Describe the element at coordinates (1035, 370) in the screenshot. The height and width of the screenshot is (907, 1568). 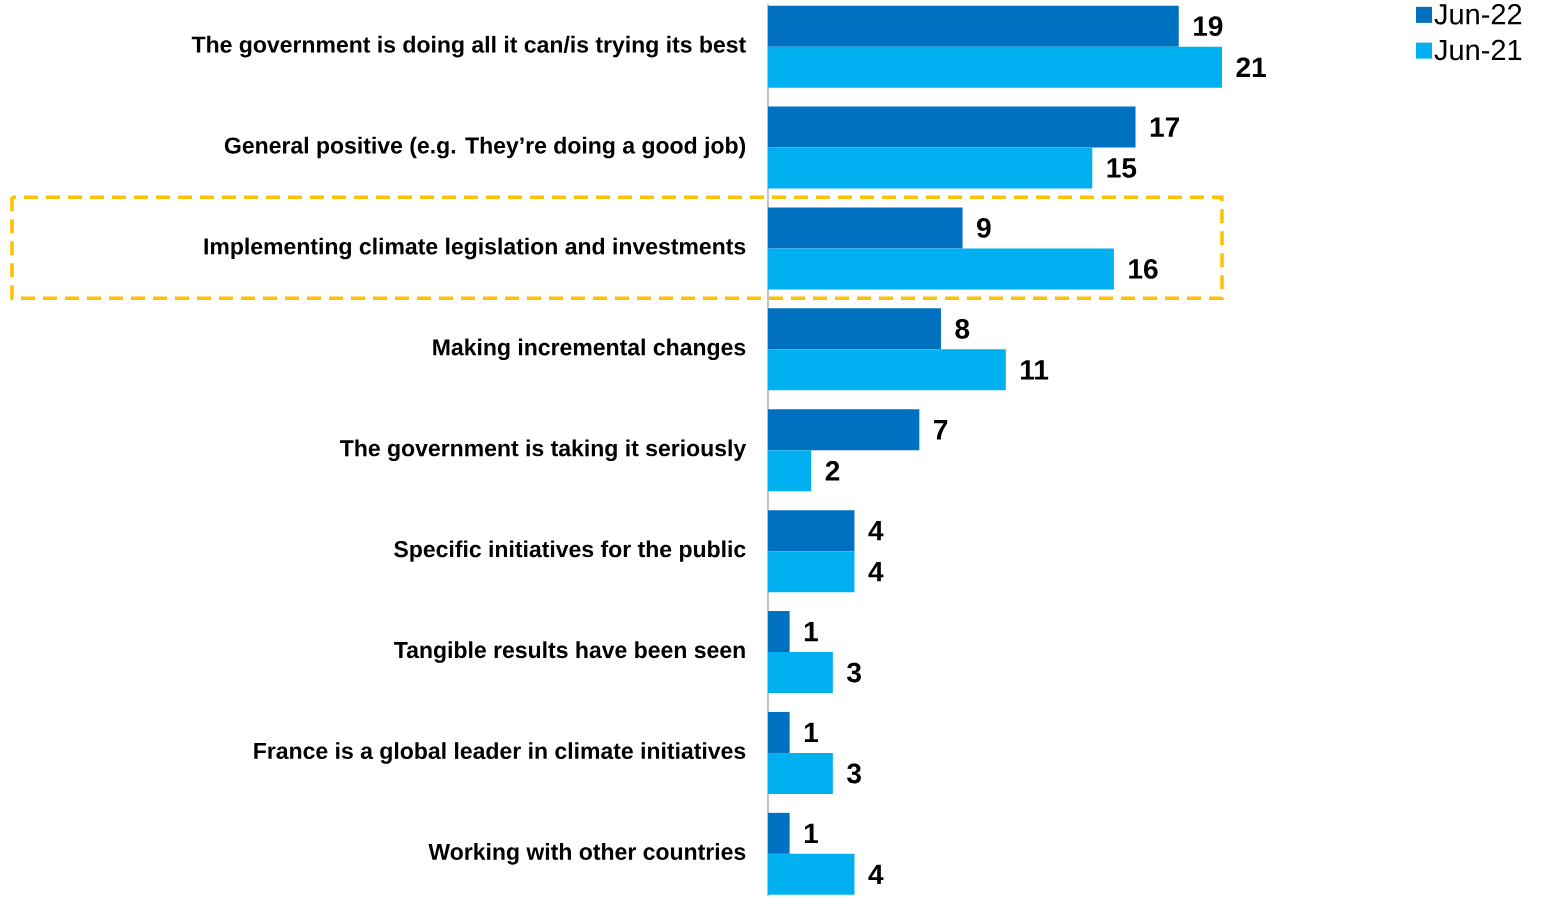
I see `data-label: 11` at that location.